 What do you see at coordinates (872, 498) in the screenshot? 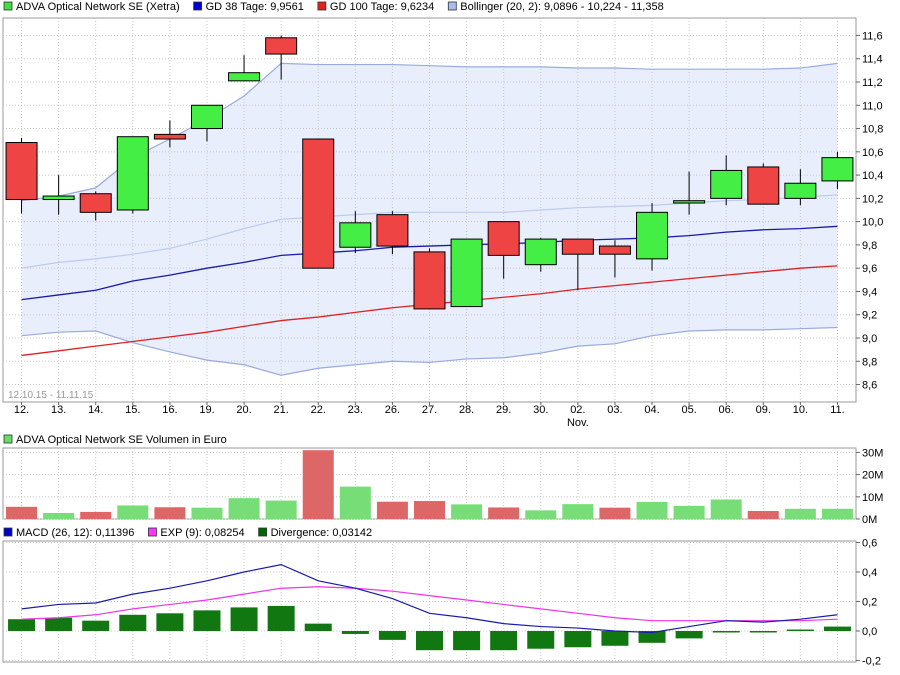
I see `1-ytick-label: 10M` at bounding box center [872, 498].